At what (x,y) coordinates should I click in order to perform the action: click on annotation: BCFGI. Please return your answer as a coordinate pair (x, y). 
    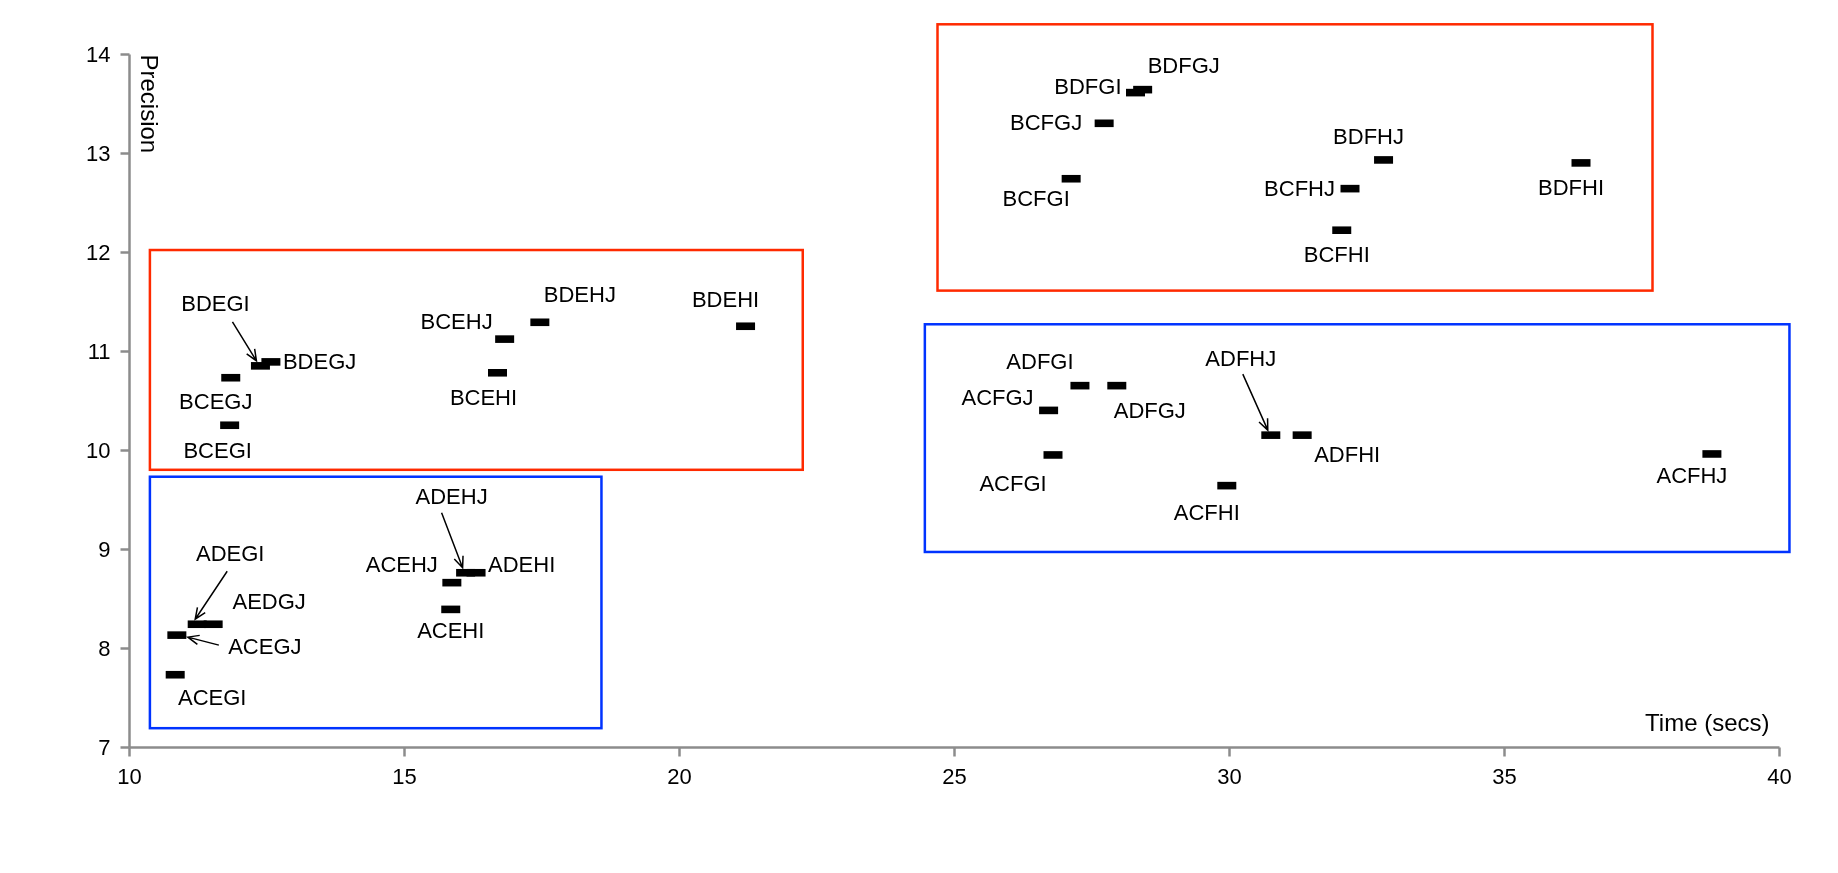
    Looking at the image, I should click on (1036, 198).